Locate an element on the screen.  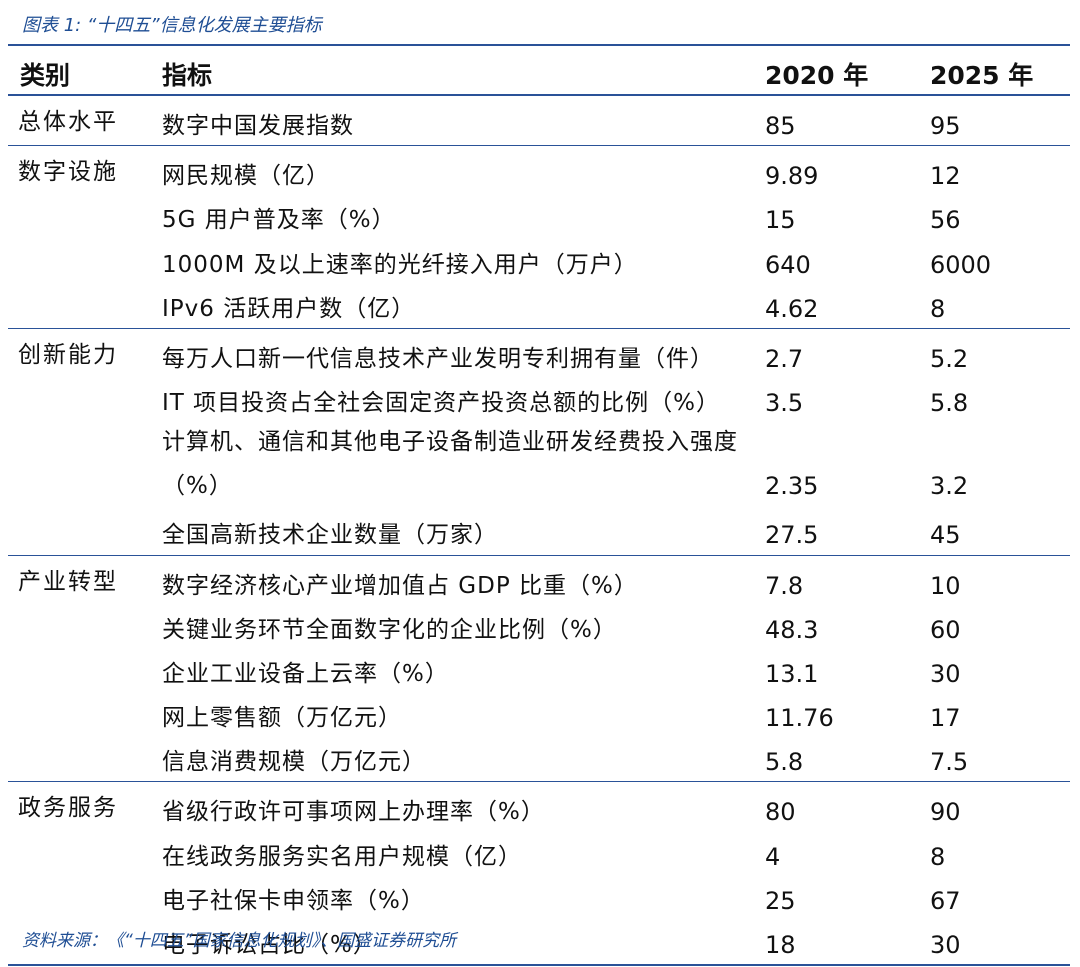
value-2020-cell: 7.8 is located at coordinates (784, 585).